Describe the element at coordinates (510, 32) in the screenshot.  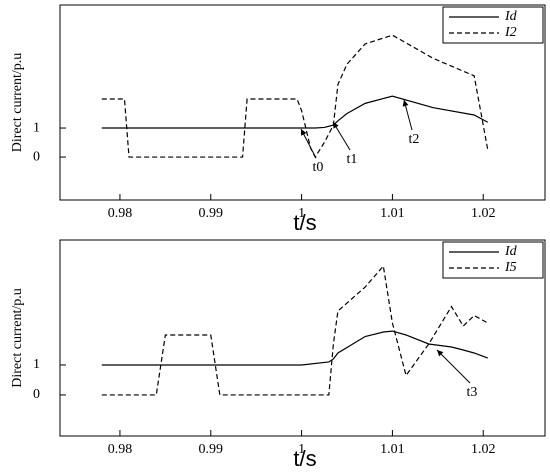
I see `legend-label: I2` at that location.